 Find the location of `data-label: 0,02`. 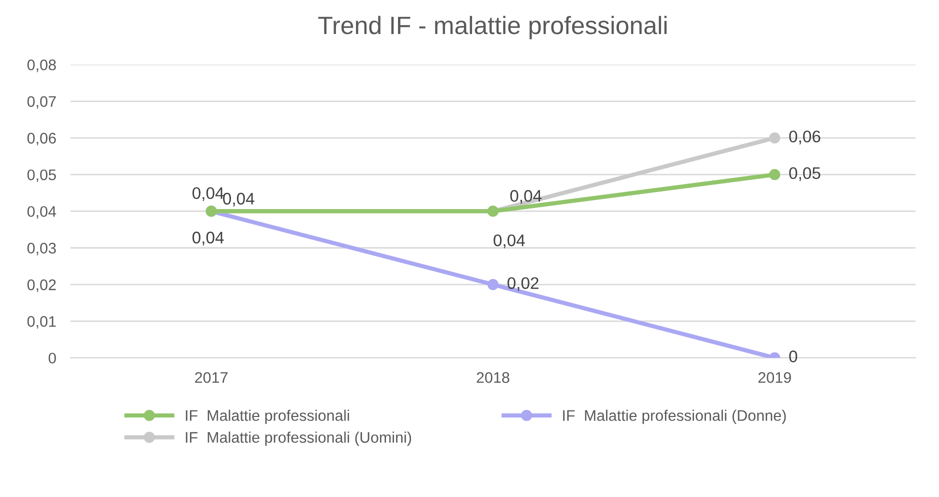

data-label: 0,02 is located at coordinates (523, 284).